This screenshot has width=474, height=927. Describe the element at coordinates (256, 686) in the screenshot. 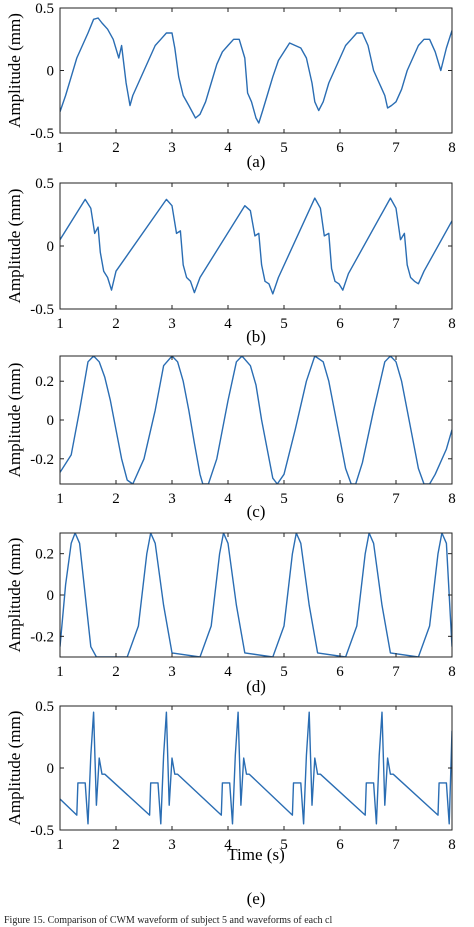

I see `panel-label: (d)` at that location.